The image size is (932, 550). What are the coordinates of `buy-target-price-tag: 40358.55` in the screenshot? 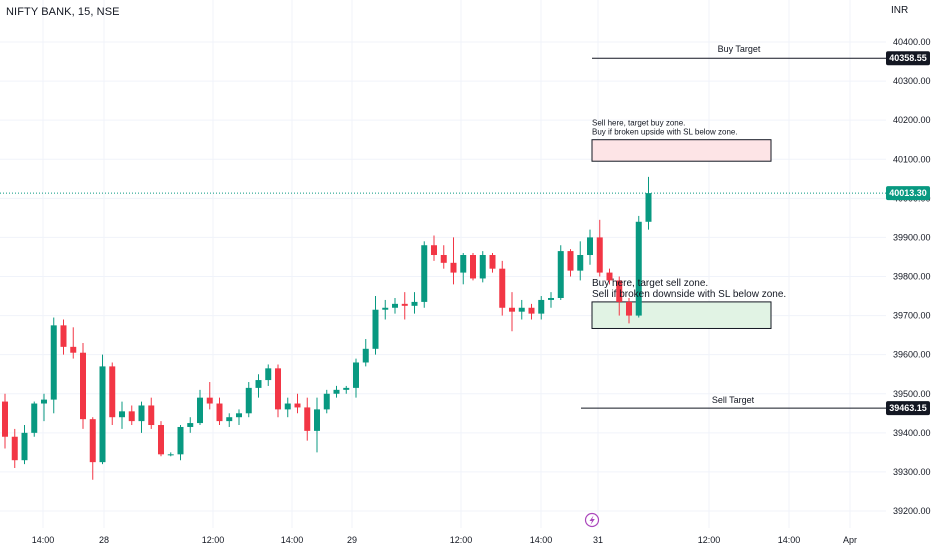 It's located at (908, 58).